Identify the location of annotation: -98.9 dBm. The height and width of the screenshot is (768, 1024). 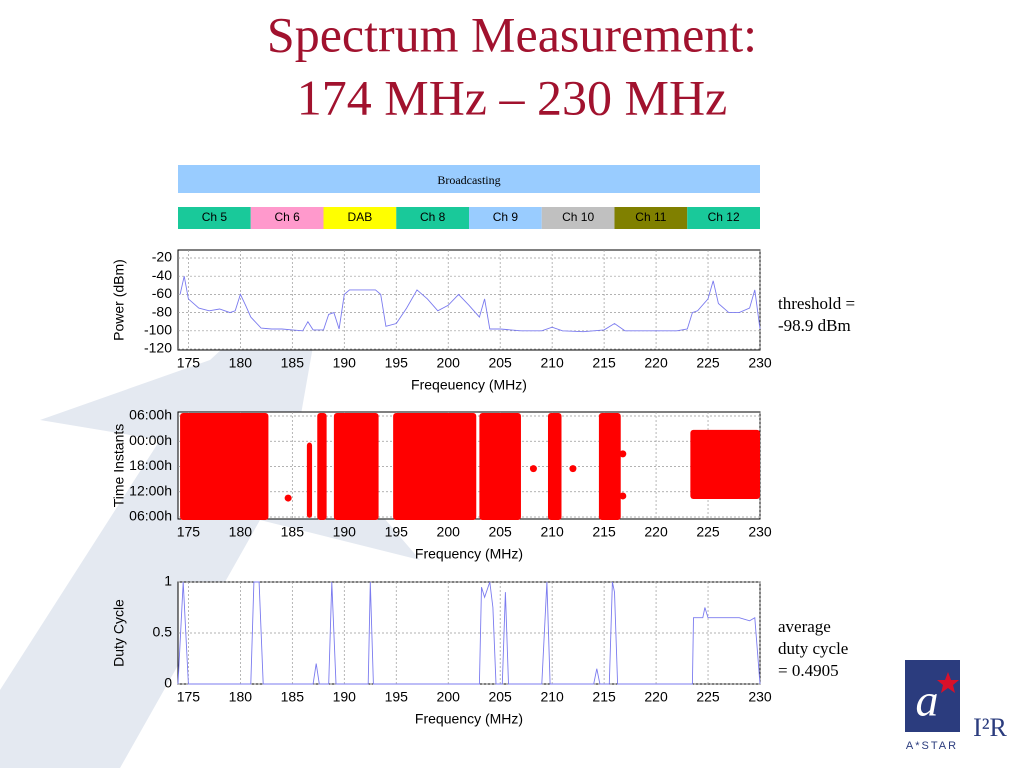
(814, 325).